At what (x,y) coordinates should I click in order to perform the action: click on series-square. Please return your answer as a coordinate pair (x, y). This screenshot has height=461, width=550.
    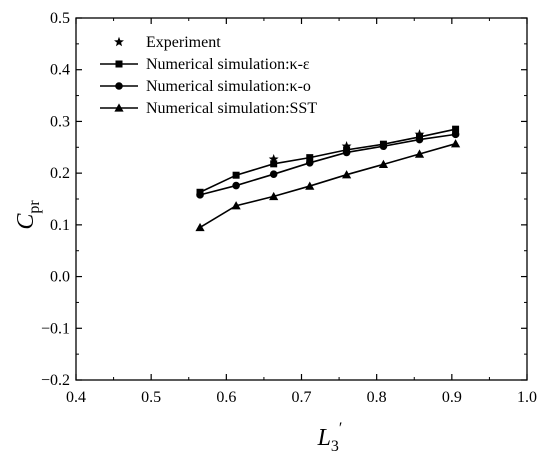
    Looking at the image, I should click on (328, 160).